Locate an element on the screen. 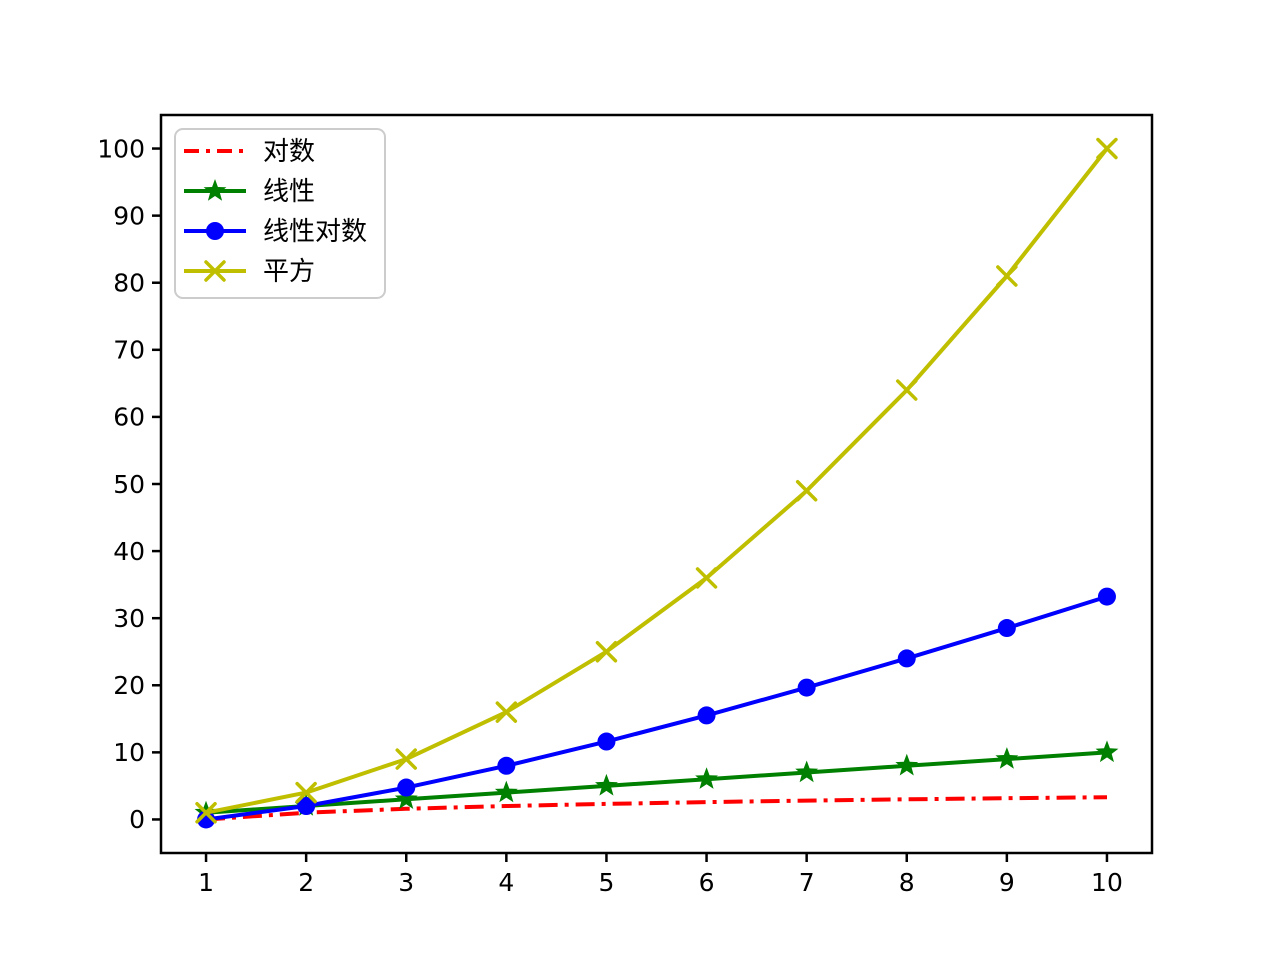 The height and width of the screenshot is (960, 1280). x-axis-tick-label: 10 is located at coordinates (1107, 882).